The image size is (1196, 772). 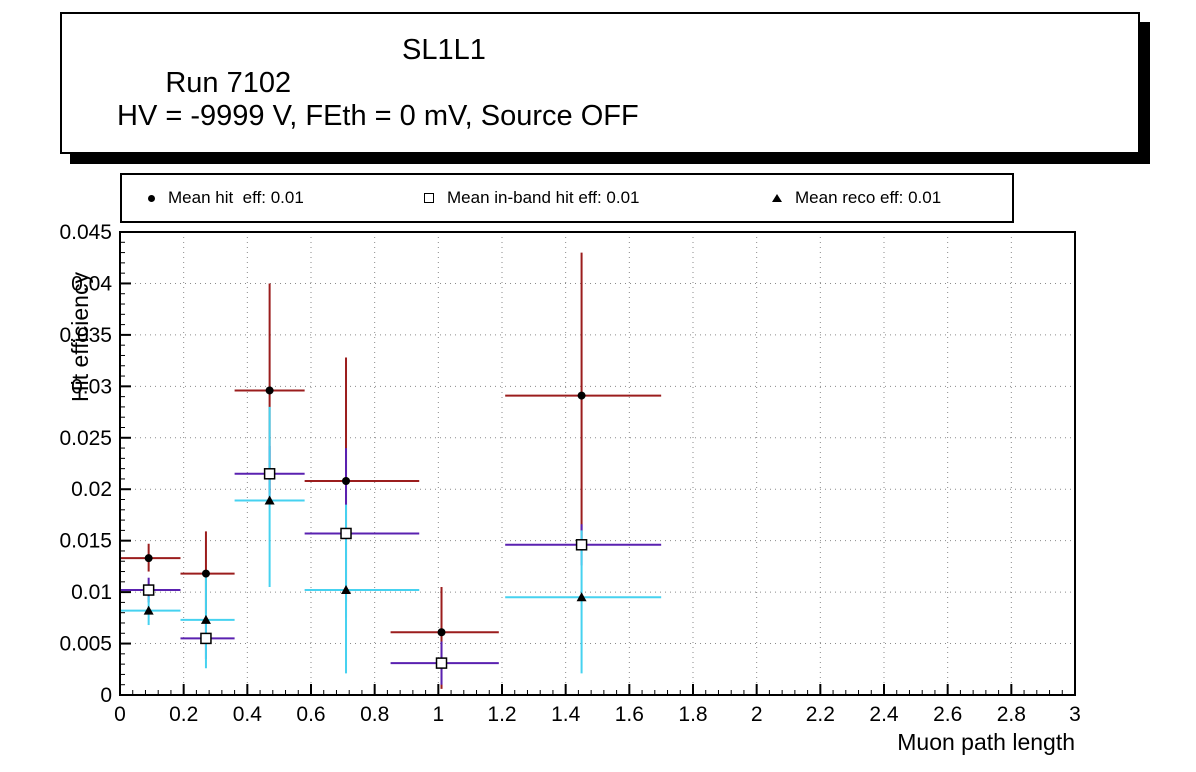 What do you see at coordinates (91, 386) in the screenshot?
I see `y-tick-label: 0.03` at bounding box center [91, 386].